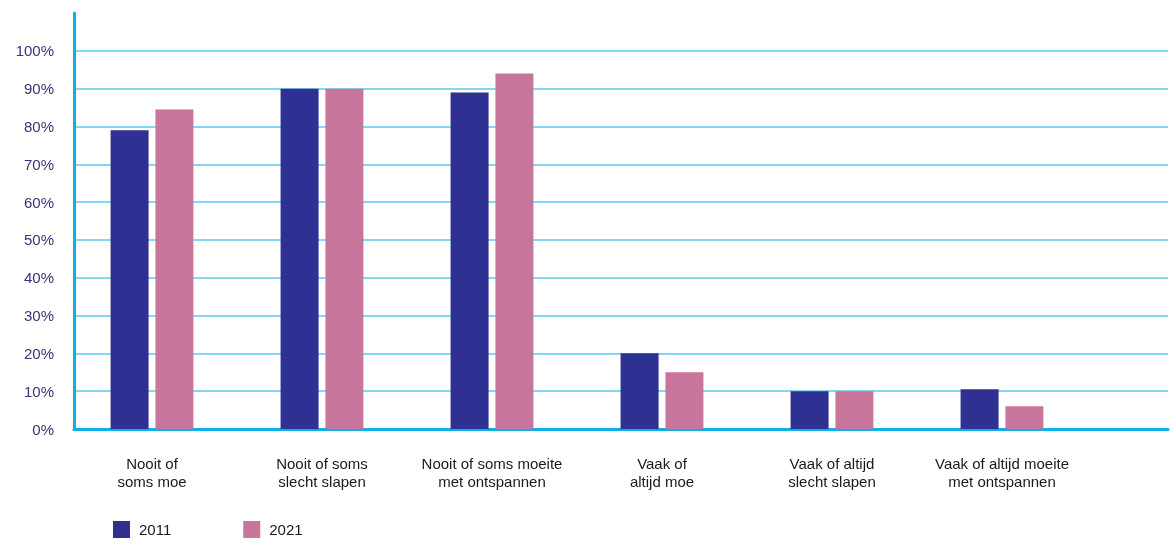 The width and height of the screenshot is (1174, 544). What do you see at coordinates (492, 472) in the screenshot?
I see `x-tick-label: Nooit of soms moeite met ontspannen` at bounding box center [492, 472].